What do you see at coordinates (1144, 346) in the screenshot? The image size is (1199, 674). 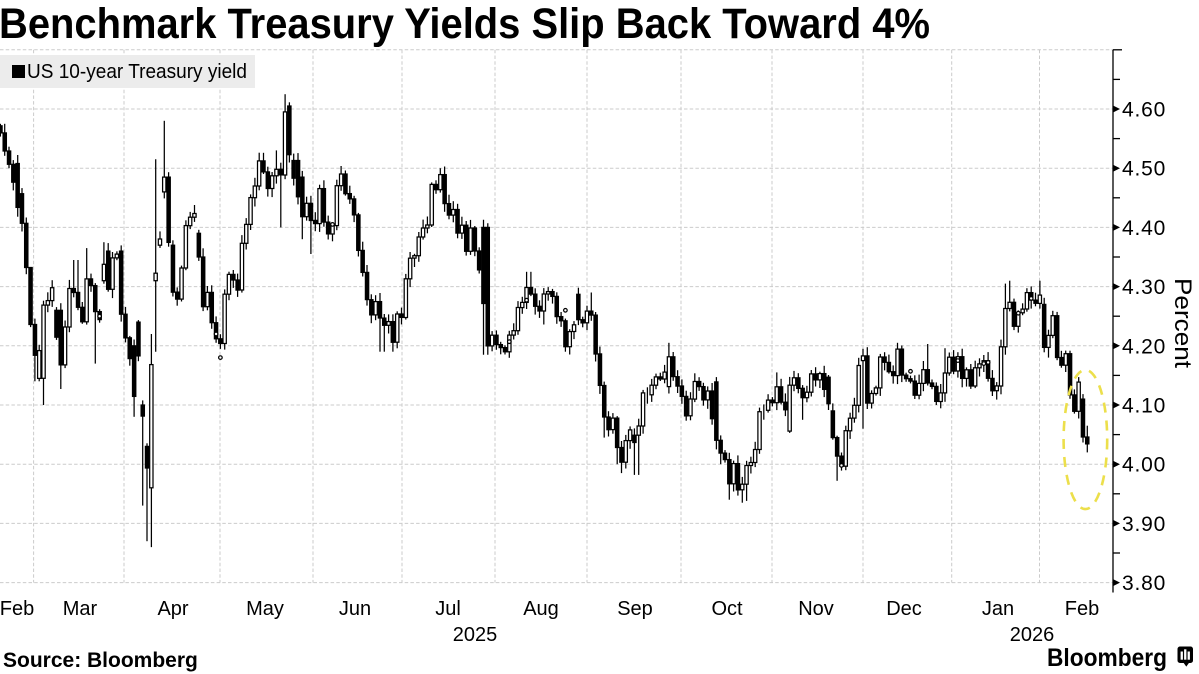 I see `svg-text: 4.20` at bounding box center [1144, 346].